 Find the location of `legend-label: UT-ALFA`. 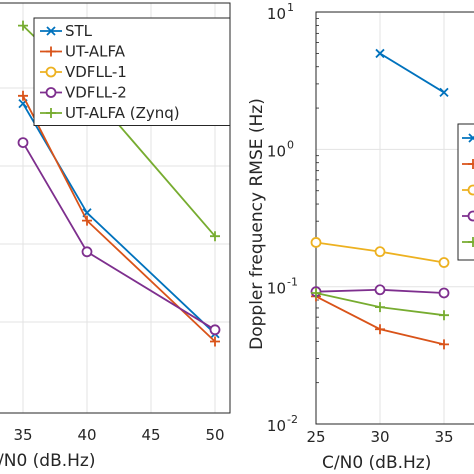

legend-label: UT-ALFA is located at coordinates (95, 52).